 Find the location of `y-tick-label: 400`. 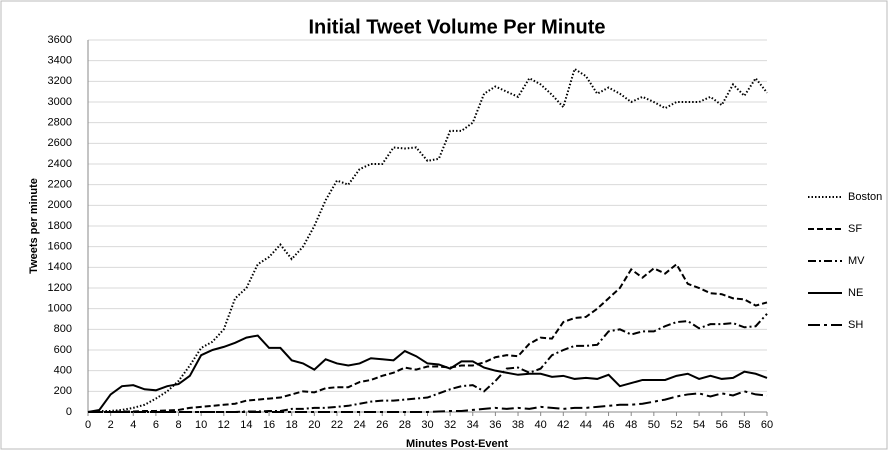

y-tick-label: 400 is located at coordinates (63, 371).